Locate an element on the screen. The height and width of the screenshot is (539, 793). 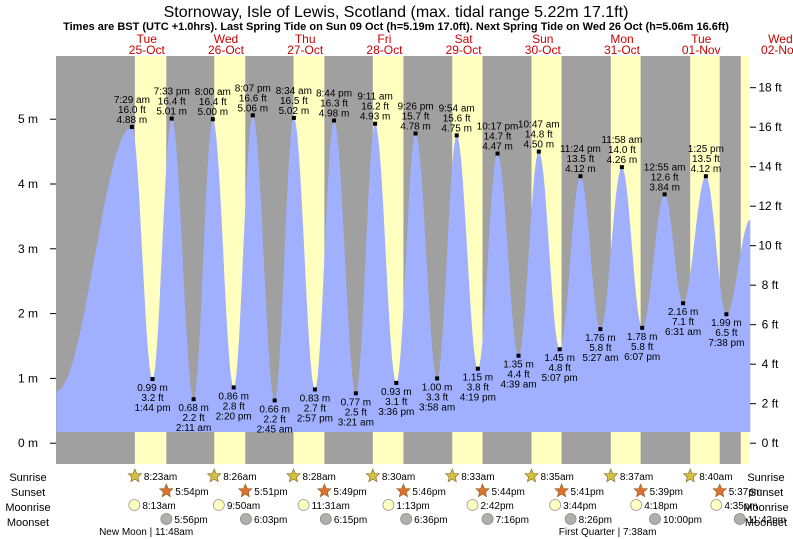
tide-height-ft-label: 12.6 ft is located at coordinates (665, 177).